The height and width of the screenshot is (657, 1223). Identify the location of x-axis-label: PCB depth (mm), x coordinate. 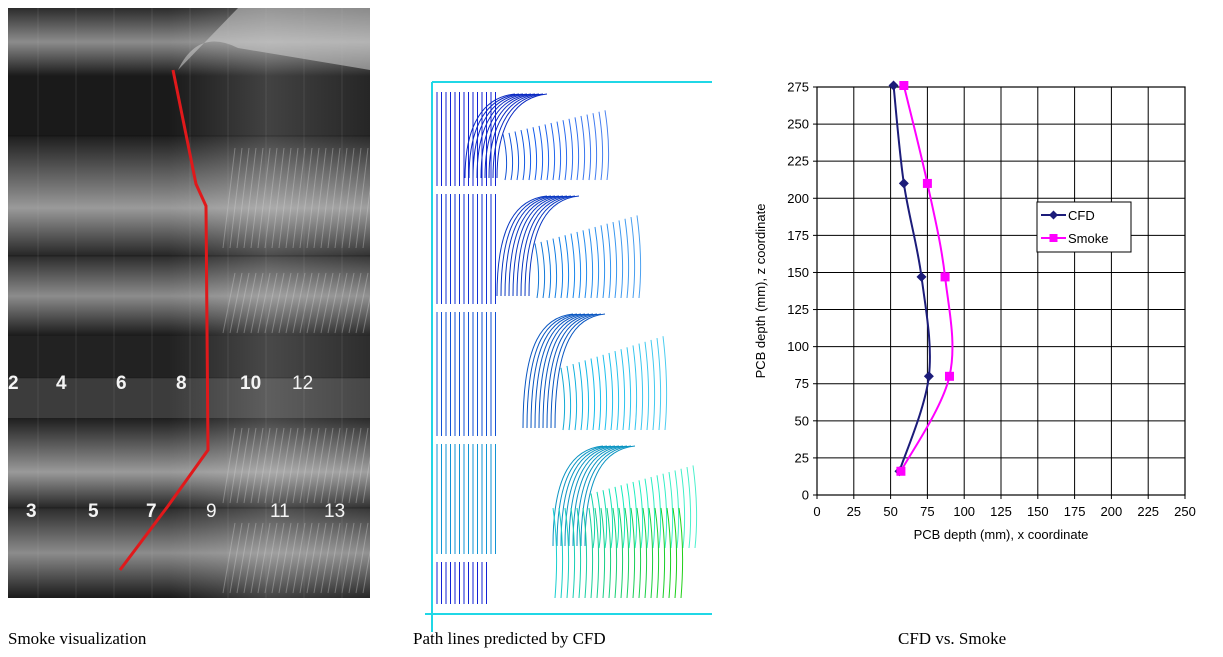
(1001, 534).